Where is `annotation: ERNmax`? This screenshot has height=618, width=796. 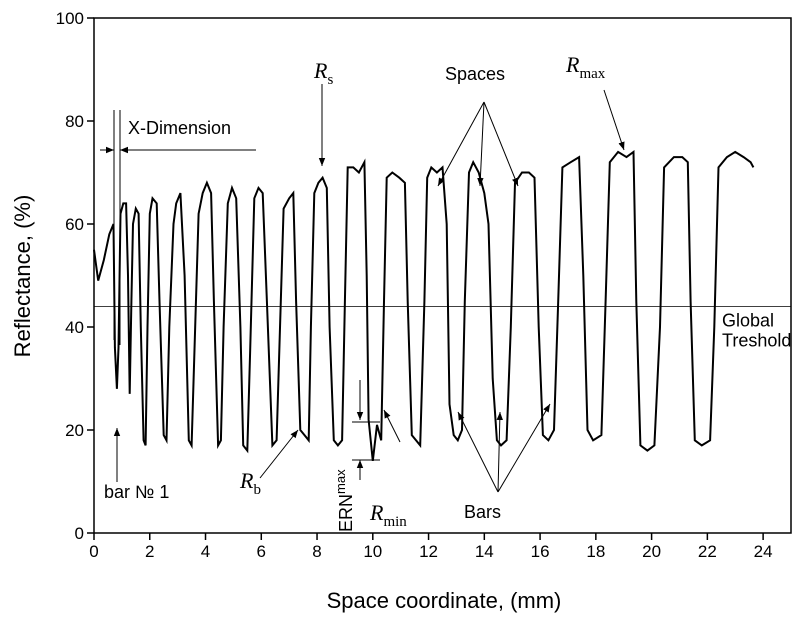 annotation: ERNmax is located at coordinates (345, 500).